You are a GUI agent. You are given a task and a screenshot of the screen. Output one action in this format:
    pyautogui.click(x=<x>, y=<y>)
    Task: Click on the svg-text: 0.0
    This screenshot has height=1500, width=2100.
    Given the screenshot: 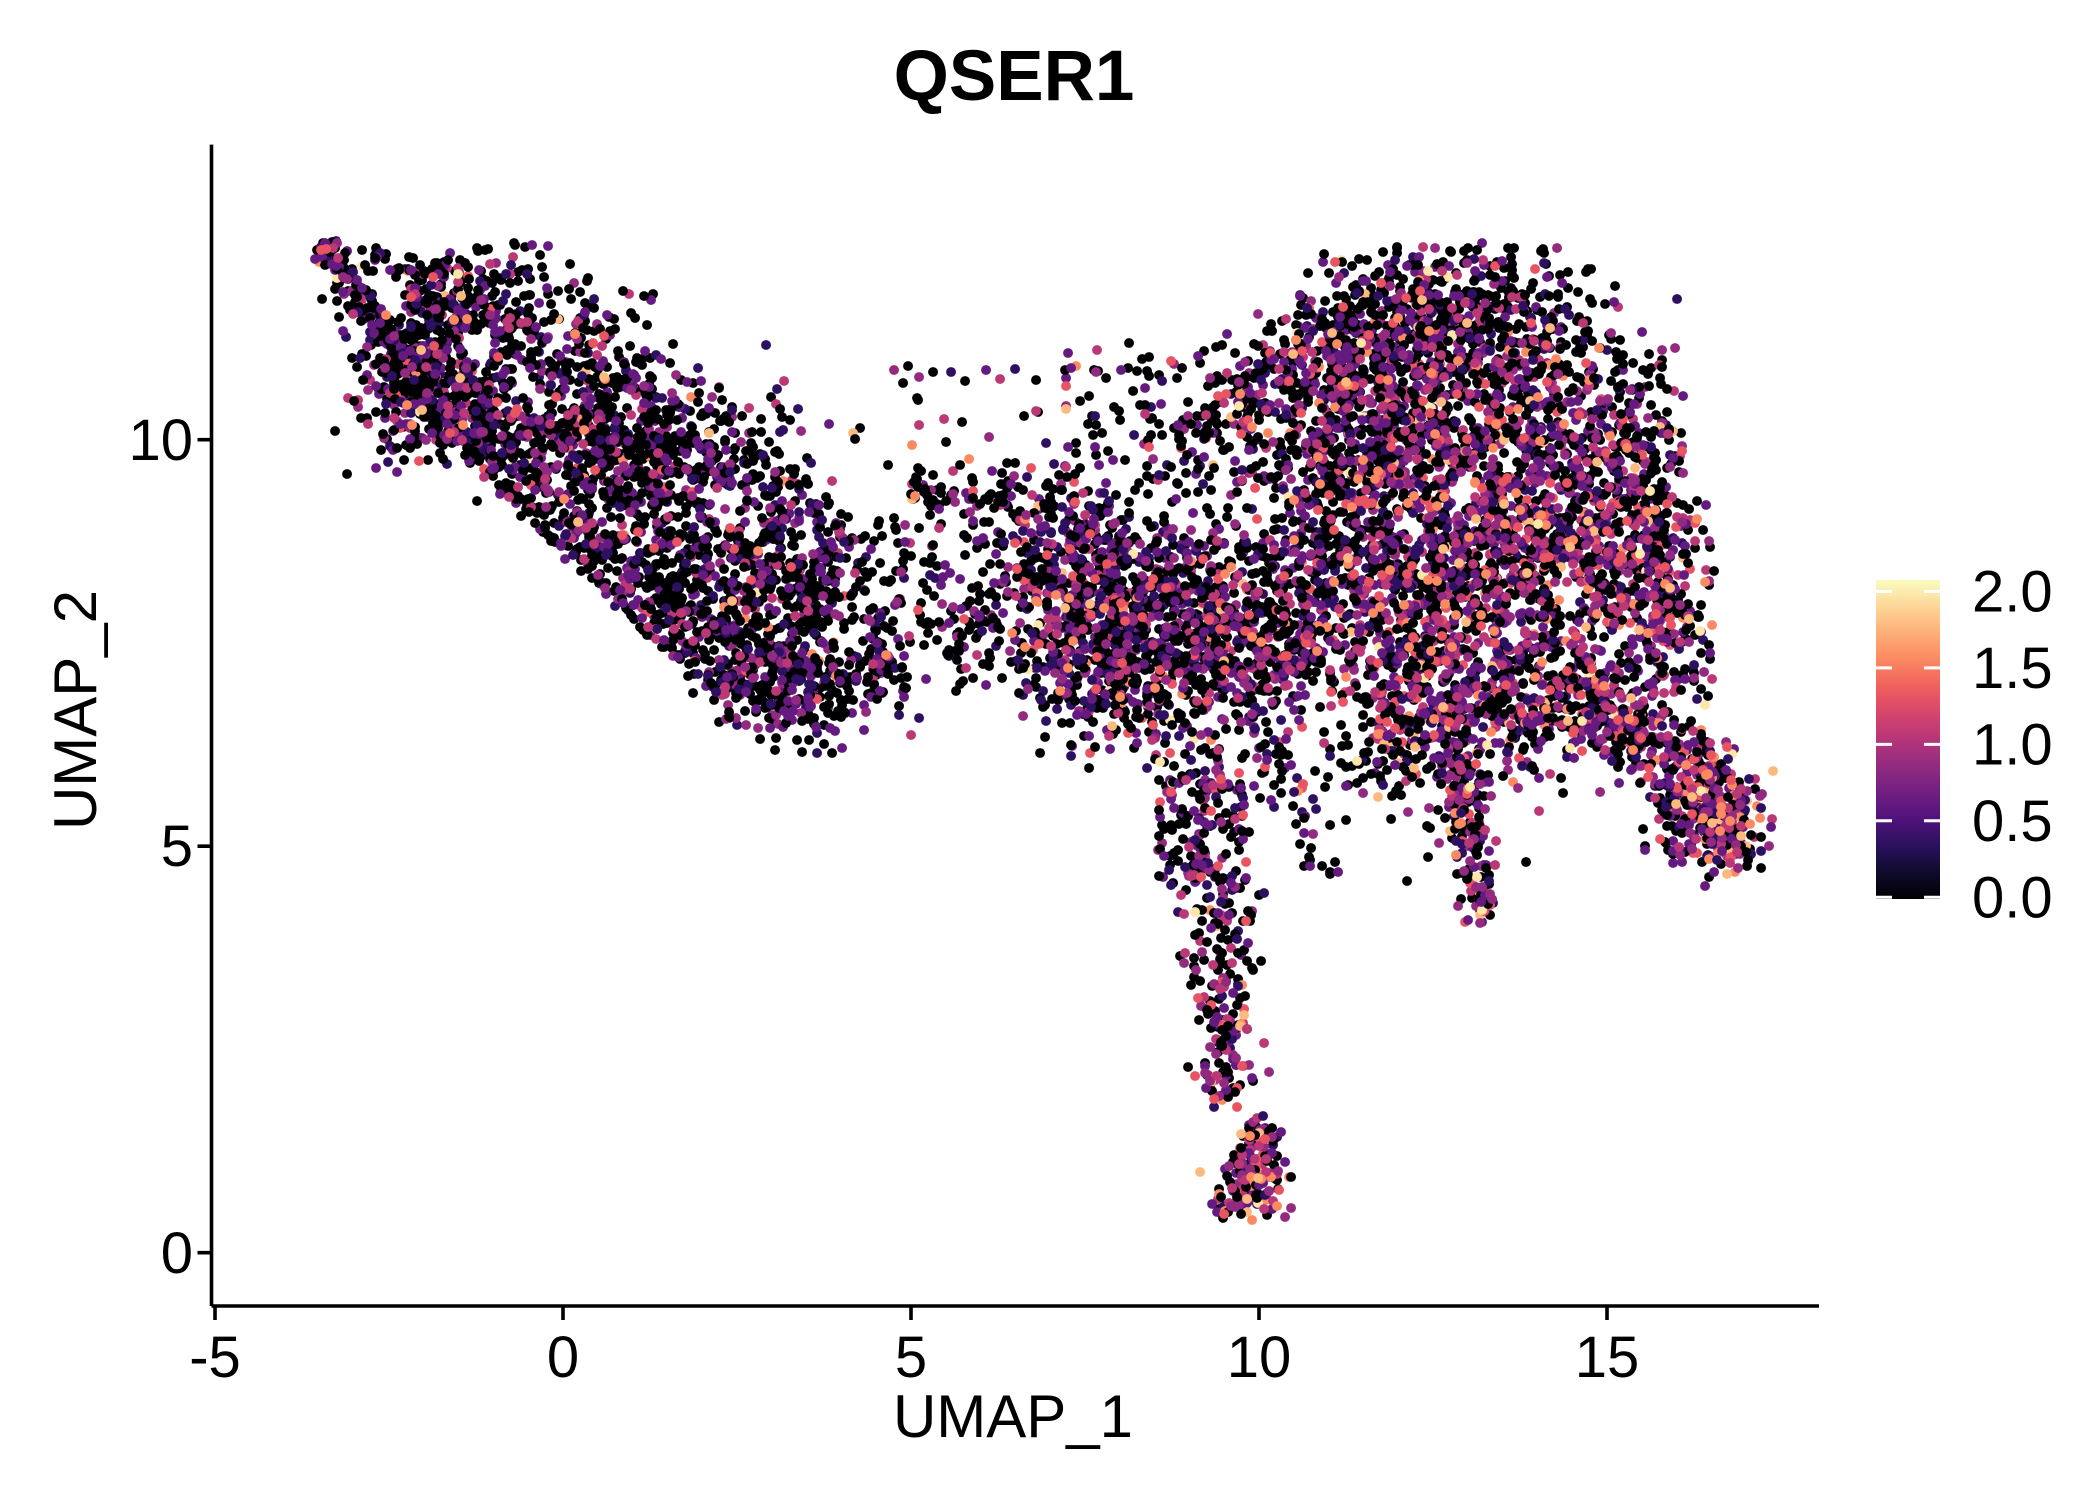 What is the action you would take?
    pyautogui.click(x=2012, y=897)
    